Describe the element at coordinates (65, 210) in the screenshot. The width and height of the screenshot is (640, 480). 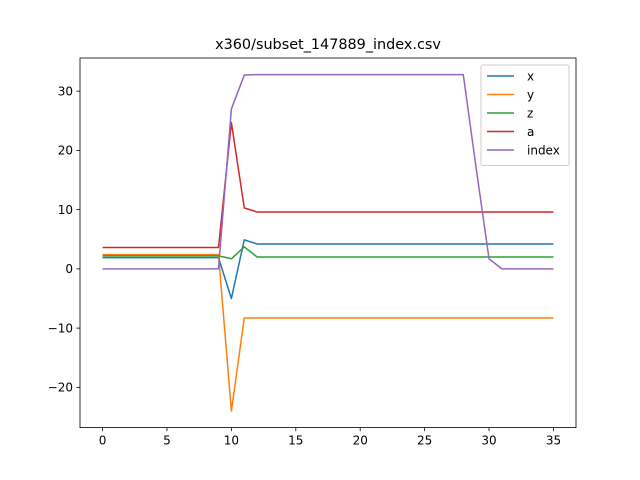
I see `y-tick-label: 10` at that location.